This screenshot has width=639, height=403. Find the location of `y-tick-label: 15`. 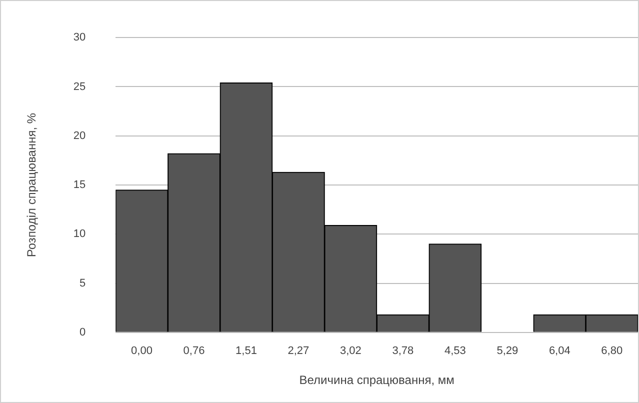

y-tick-label: 15 is located at coordinates (79, 185).